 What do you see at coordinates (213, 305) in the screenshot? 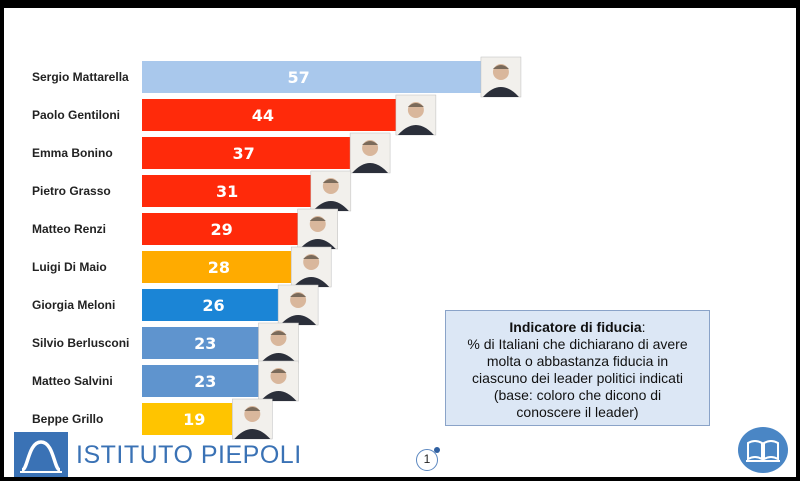
I see `value-label: 26` at bounding box center [213, 305].